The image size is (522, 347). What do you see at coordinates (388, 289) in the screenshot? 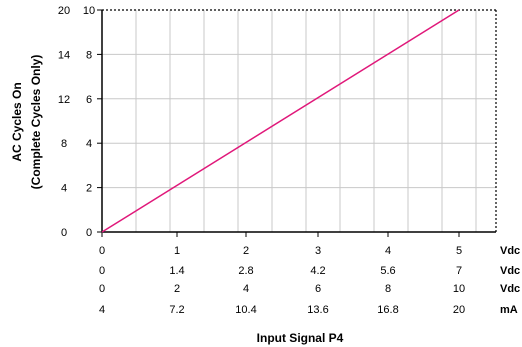
I see `x-tick-label: 8` at bounding box center [388, 289].